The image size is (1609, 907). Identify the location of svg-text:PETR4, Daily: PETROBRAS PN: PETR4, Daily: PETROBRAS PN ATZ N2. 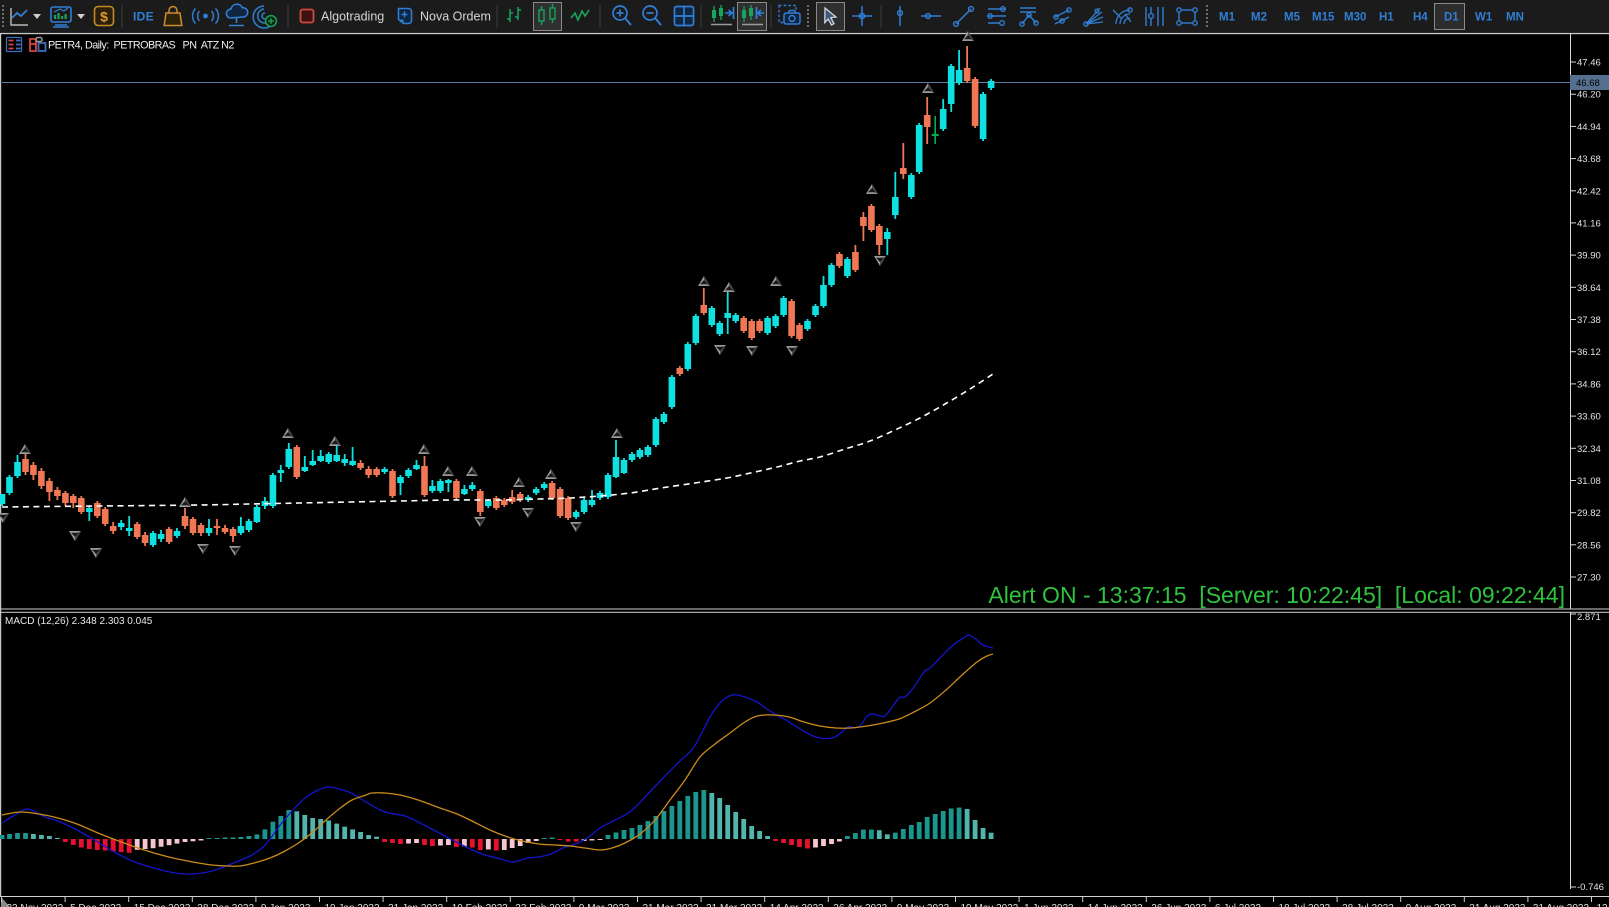
(141, 46).